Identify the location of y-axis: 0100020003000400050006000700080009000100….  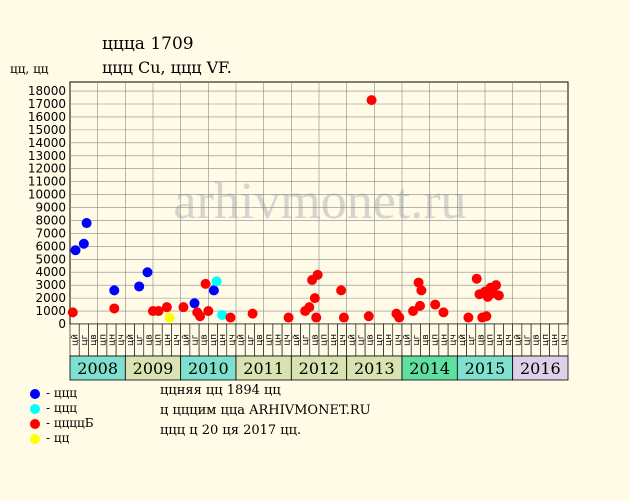
(47, 207).